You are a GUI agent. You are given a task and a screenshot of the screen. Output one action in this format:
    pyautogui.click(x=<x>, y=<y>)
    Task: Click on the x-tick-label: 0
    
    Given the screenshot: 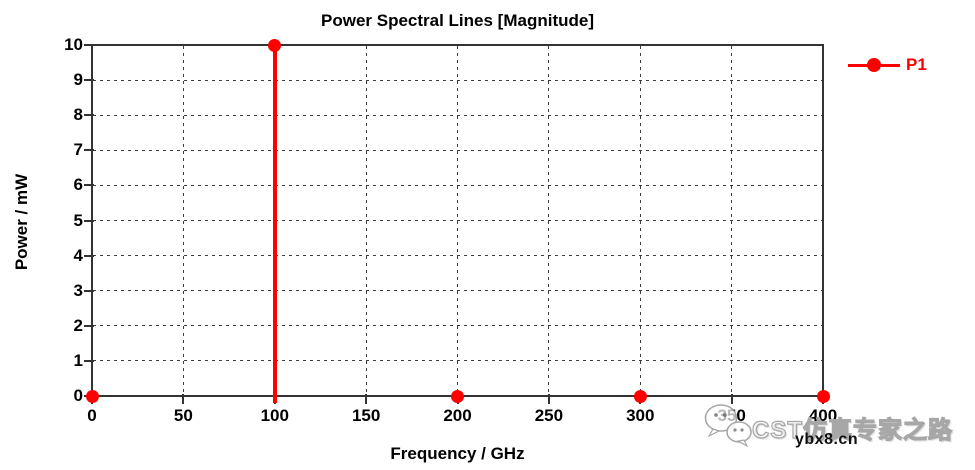 What is the action you would take?
    pyautogui.click(x=92, y=415)
    